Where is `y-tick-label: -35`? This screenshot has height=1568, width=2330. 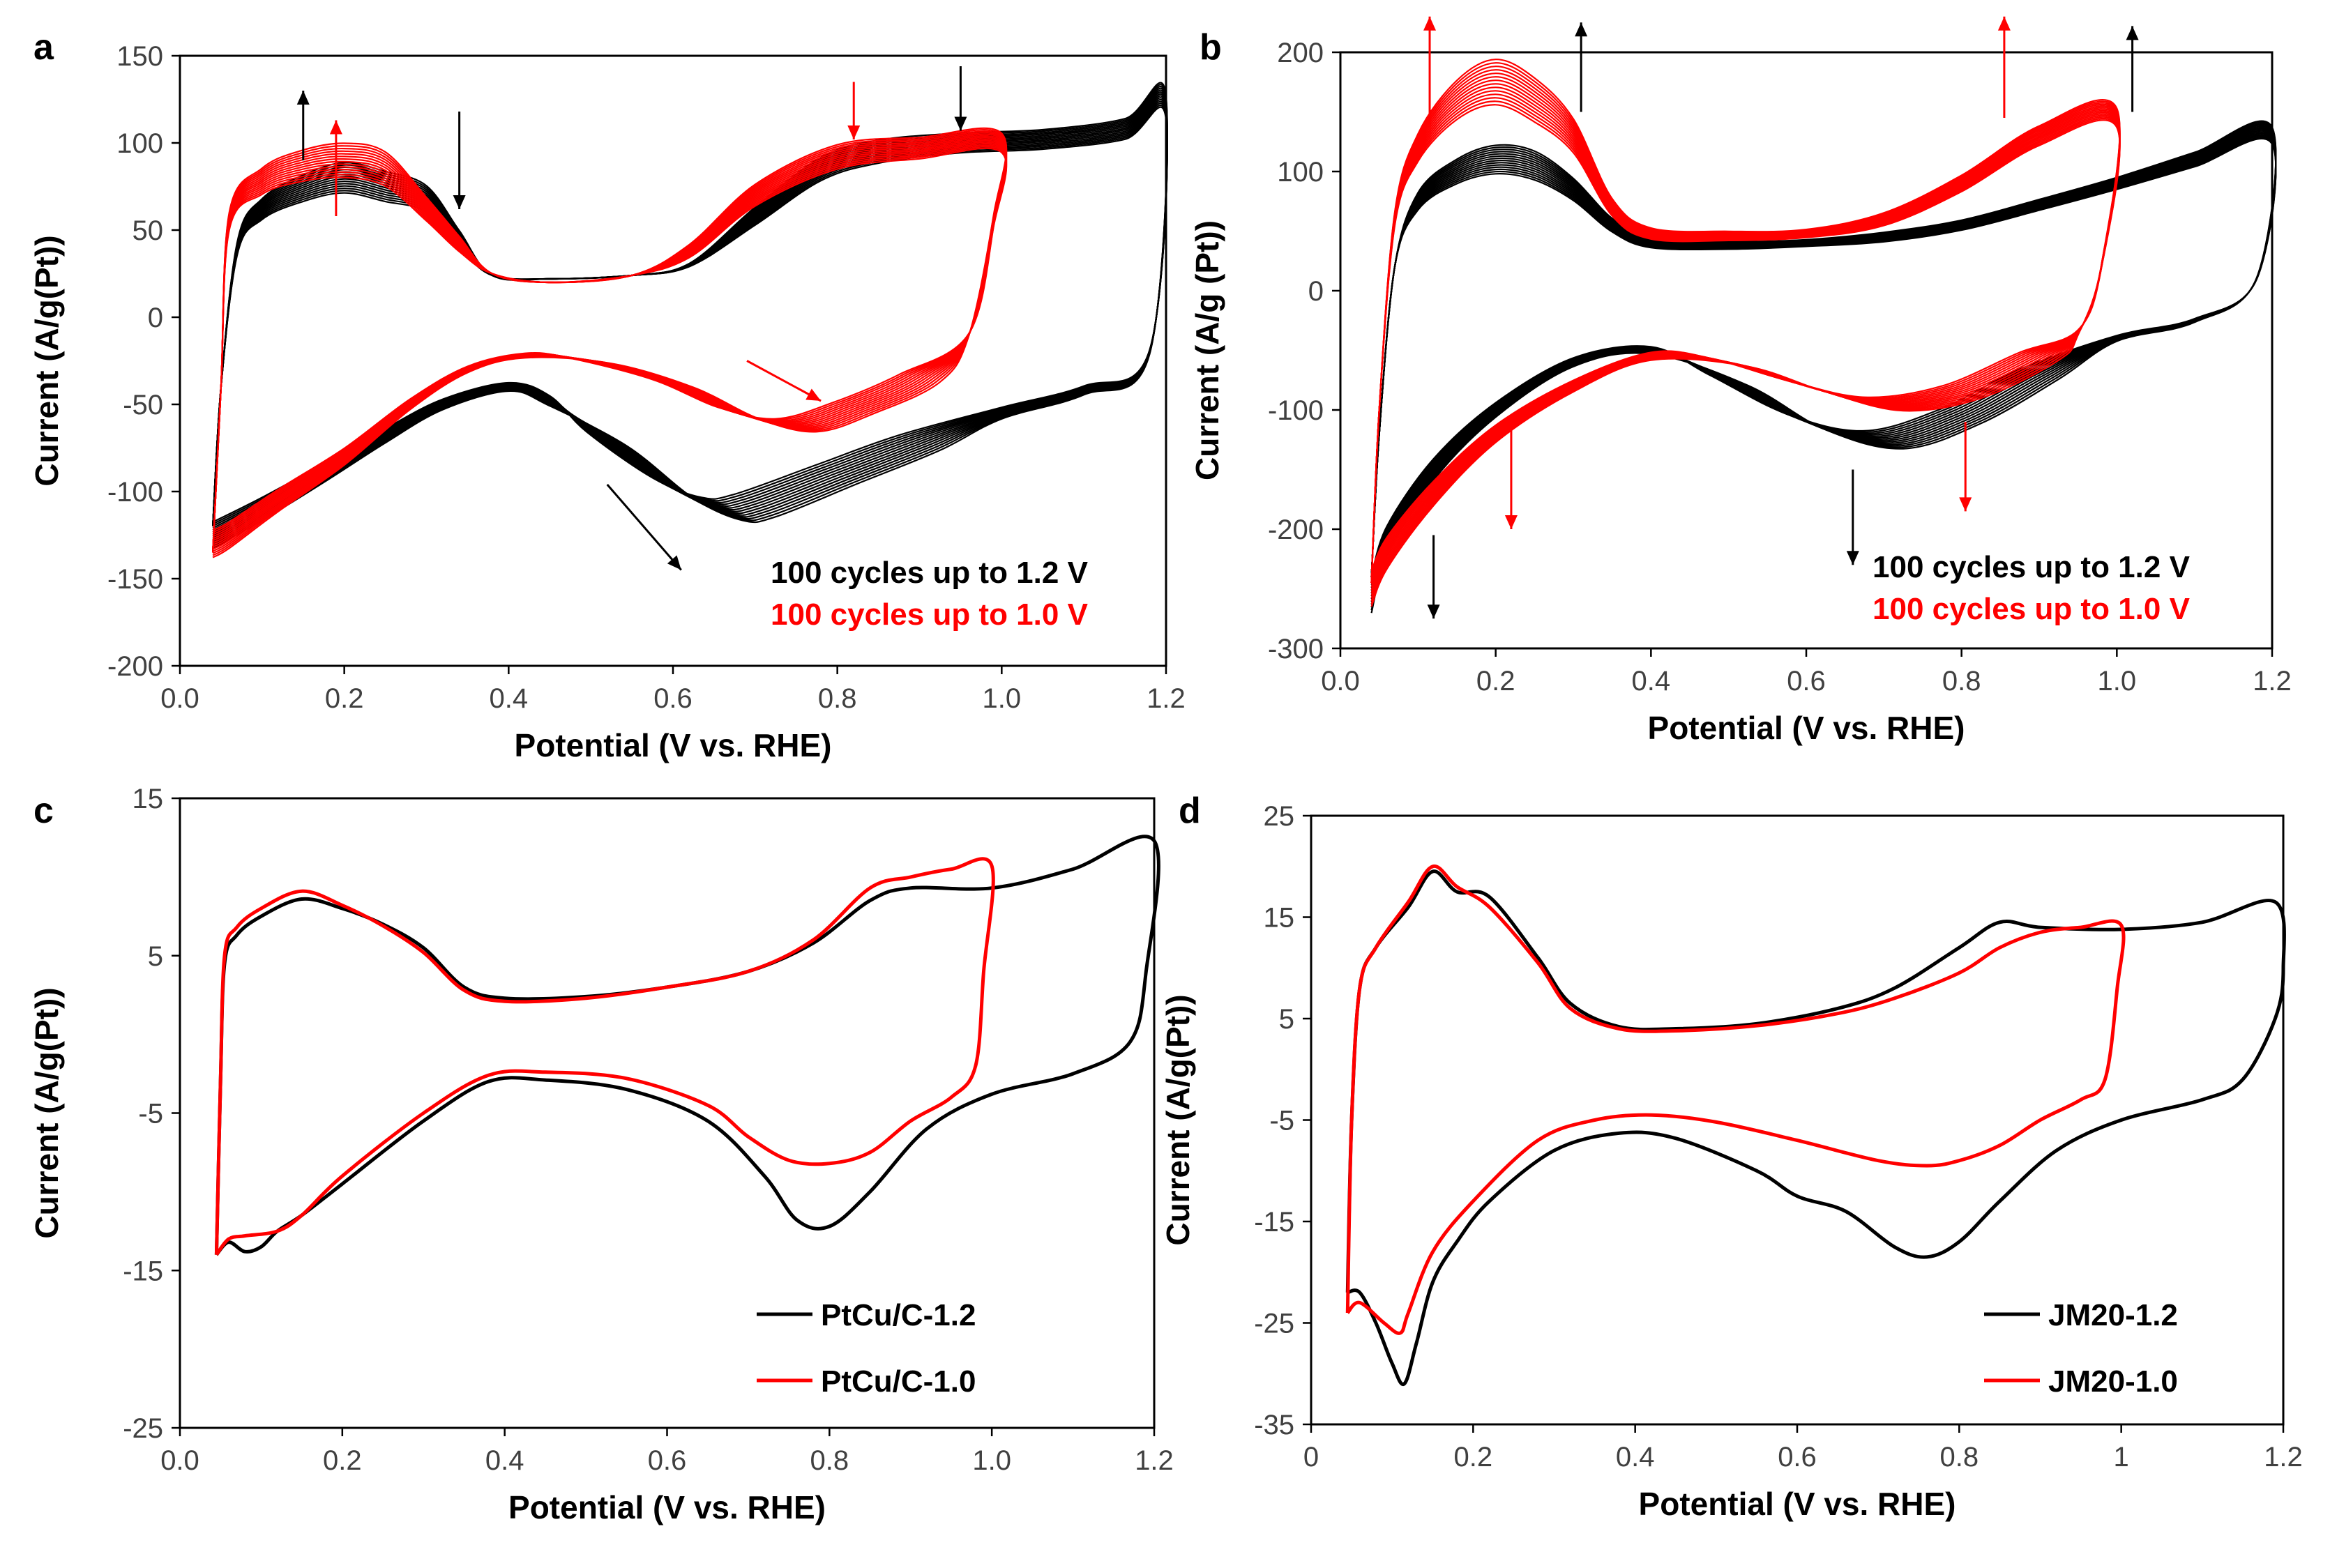 y-tick-label: -35 is located at coordinates (1274, 1425).